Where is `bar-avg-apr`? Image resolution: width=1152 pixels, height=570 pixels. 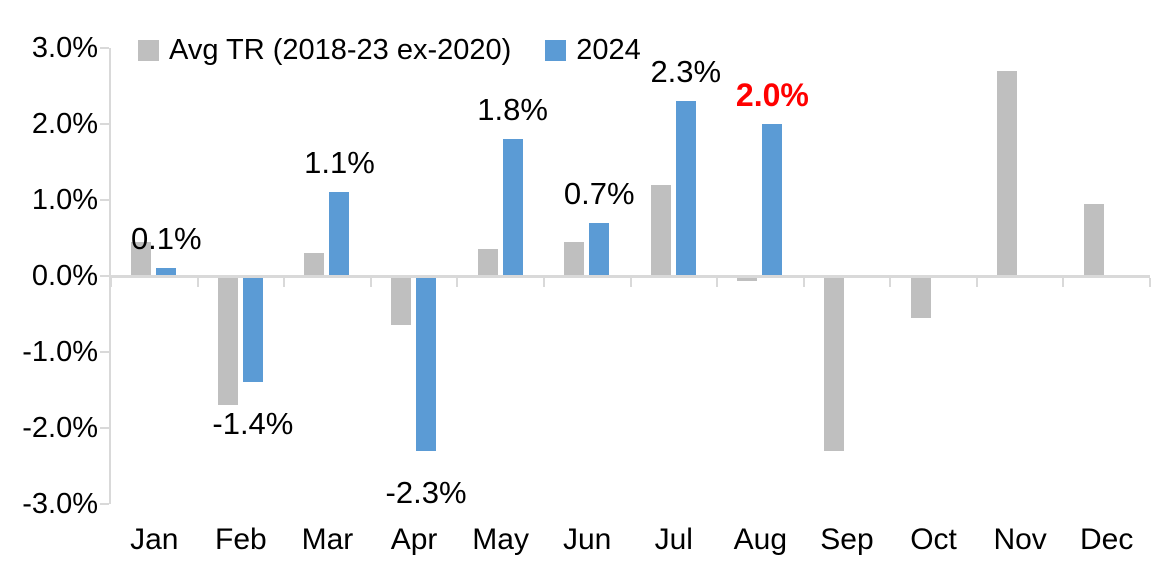
bar-avg-apr is located at coordinates (401, 301).